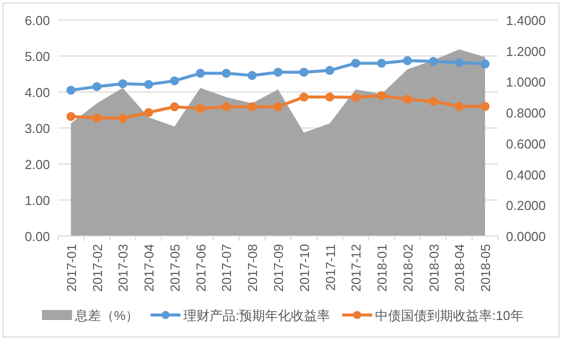 This screenshot has height=342, width=566. I want to click on y-tick-label: 5.00, so click(37, 56).